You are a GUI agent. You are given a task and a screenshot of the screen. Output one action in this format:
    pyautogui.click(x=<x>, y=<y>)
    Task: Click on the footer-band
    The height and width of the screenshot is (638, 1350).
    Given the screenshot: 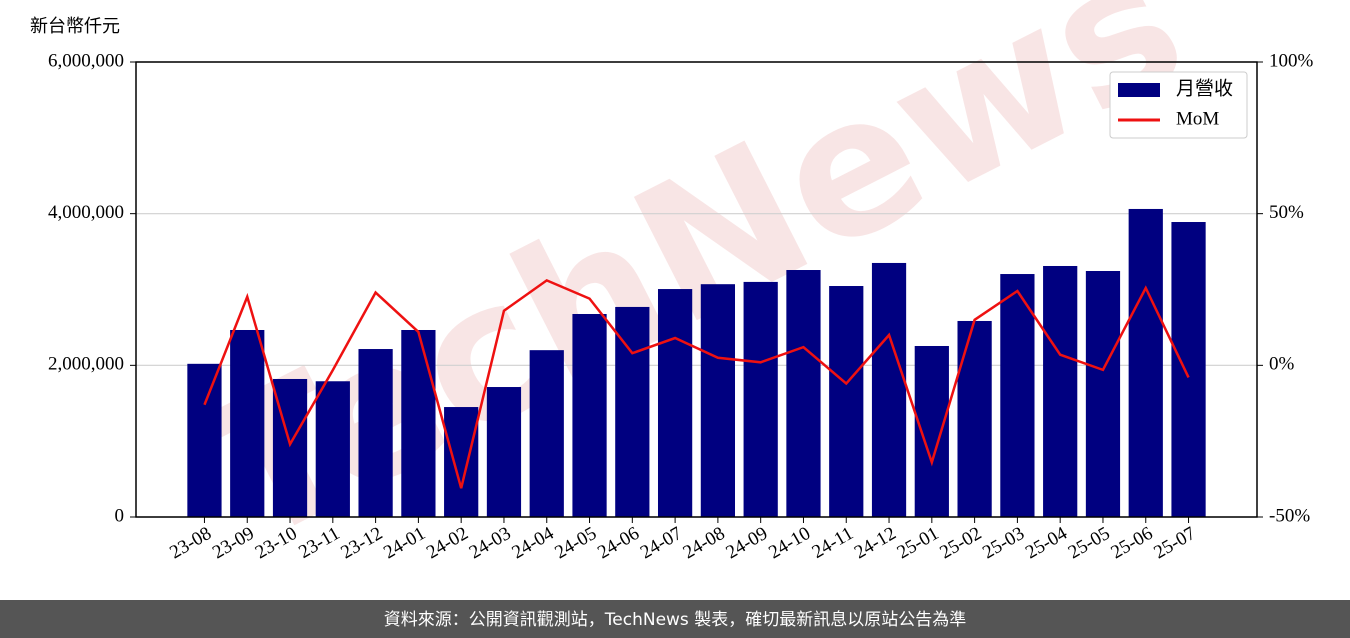 What is the action you would take?
    pyautogui.click(x=675, y=619)
    